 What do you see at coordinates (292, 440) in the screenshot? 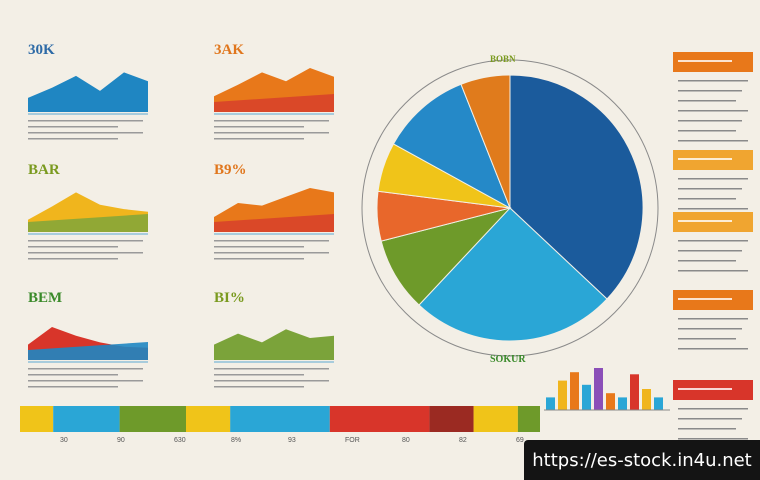
I see `bottom-tick-label: 93` at bounding box center [292, 440].